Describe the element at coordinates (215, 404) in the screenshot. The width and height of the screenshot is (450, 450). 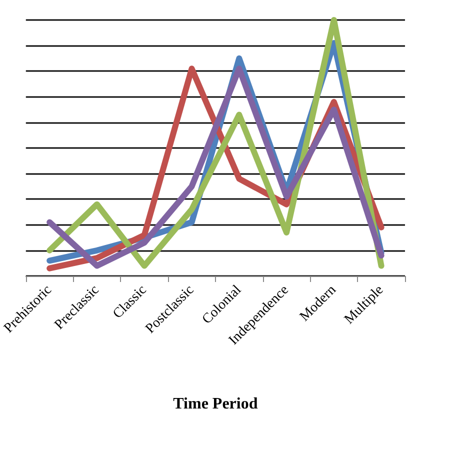
I see `x-axis-title: Time Period` at that location.